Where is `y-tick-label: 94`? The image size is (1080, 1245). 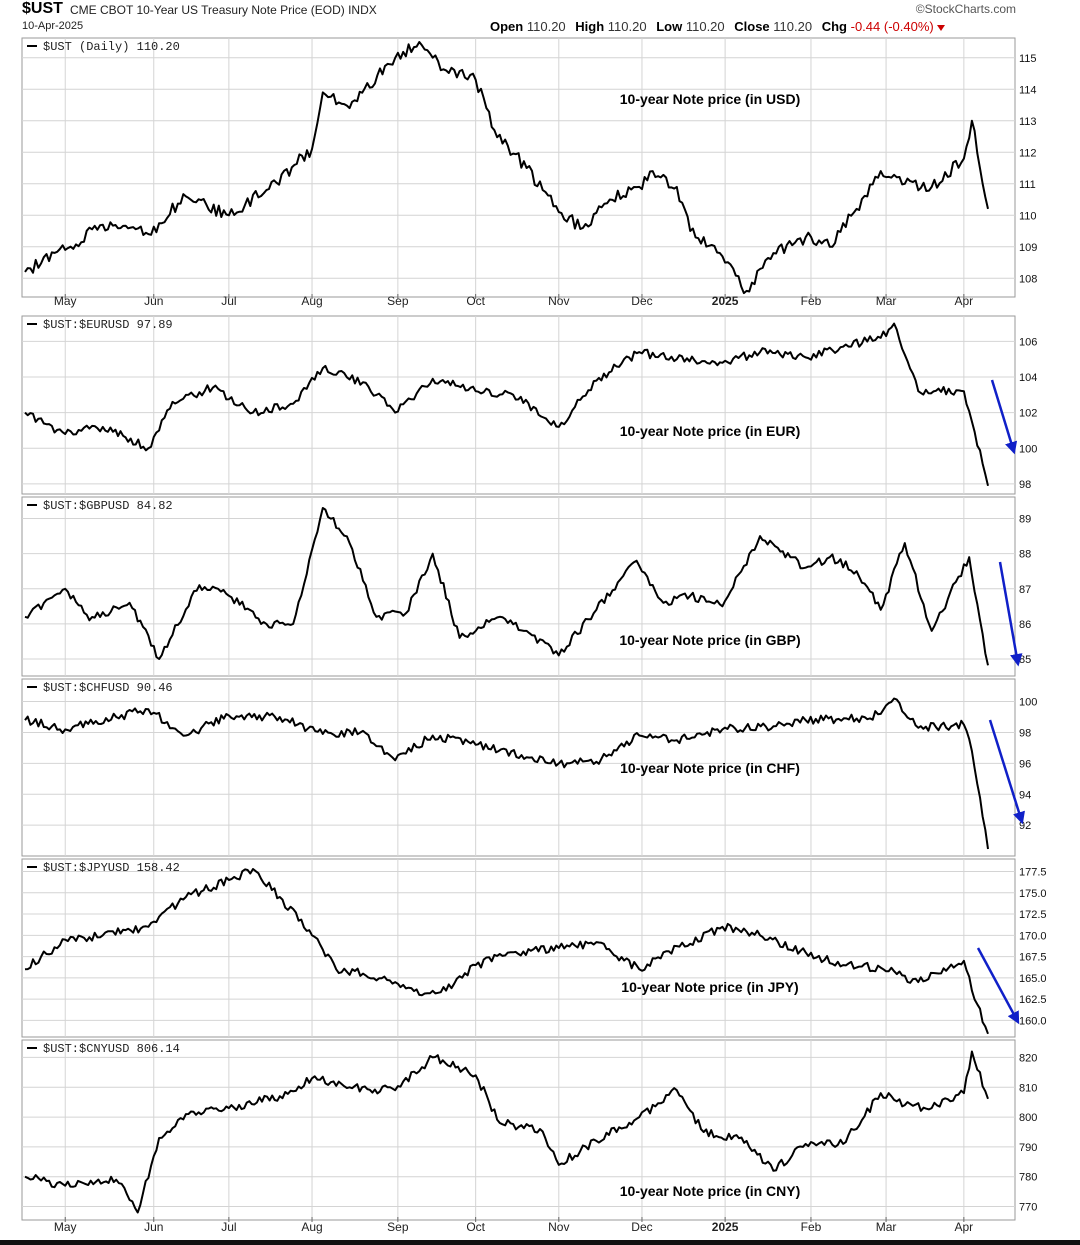
y-tick-label: 94 is located at coordinates (1025, 795).